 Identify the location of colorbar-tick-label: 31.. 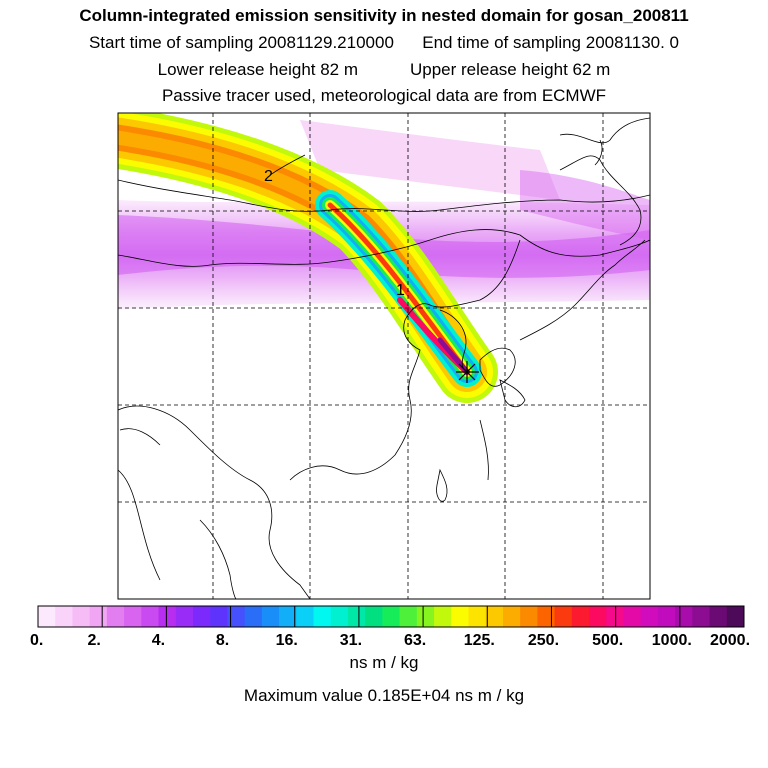
(351, 640).